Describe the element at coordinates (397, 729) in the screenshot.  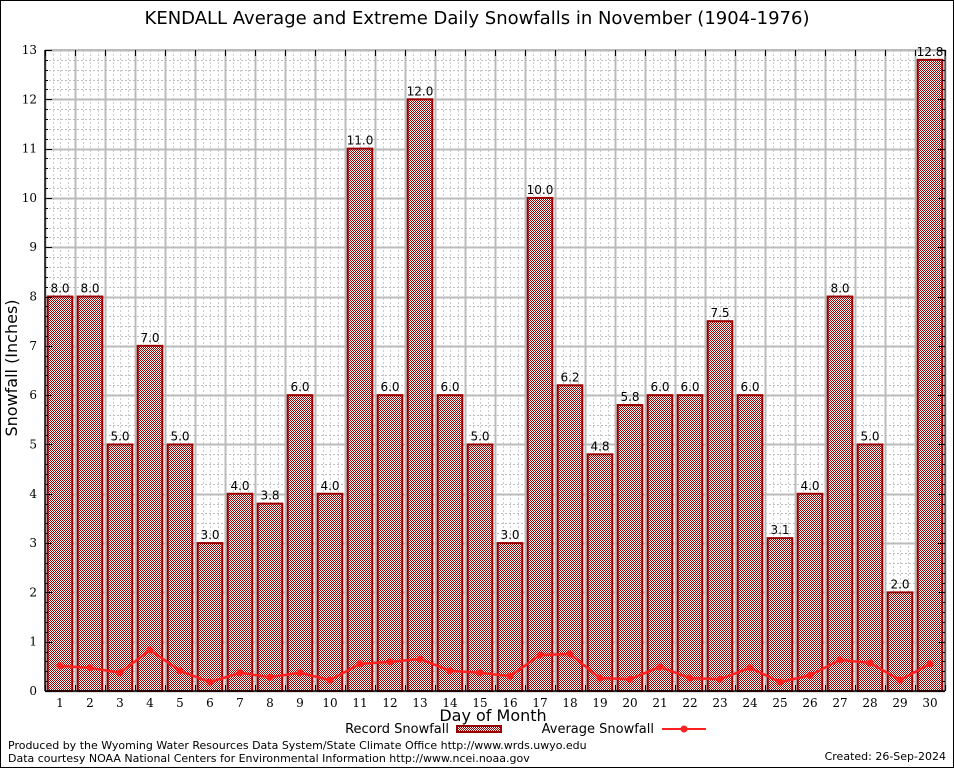
I see `legend-label-record: Record Snowfall` at that location.